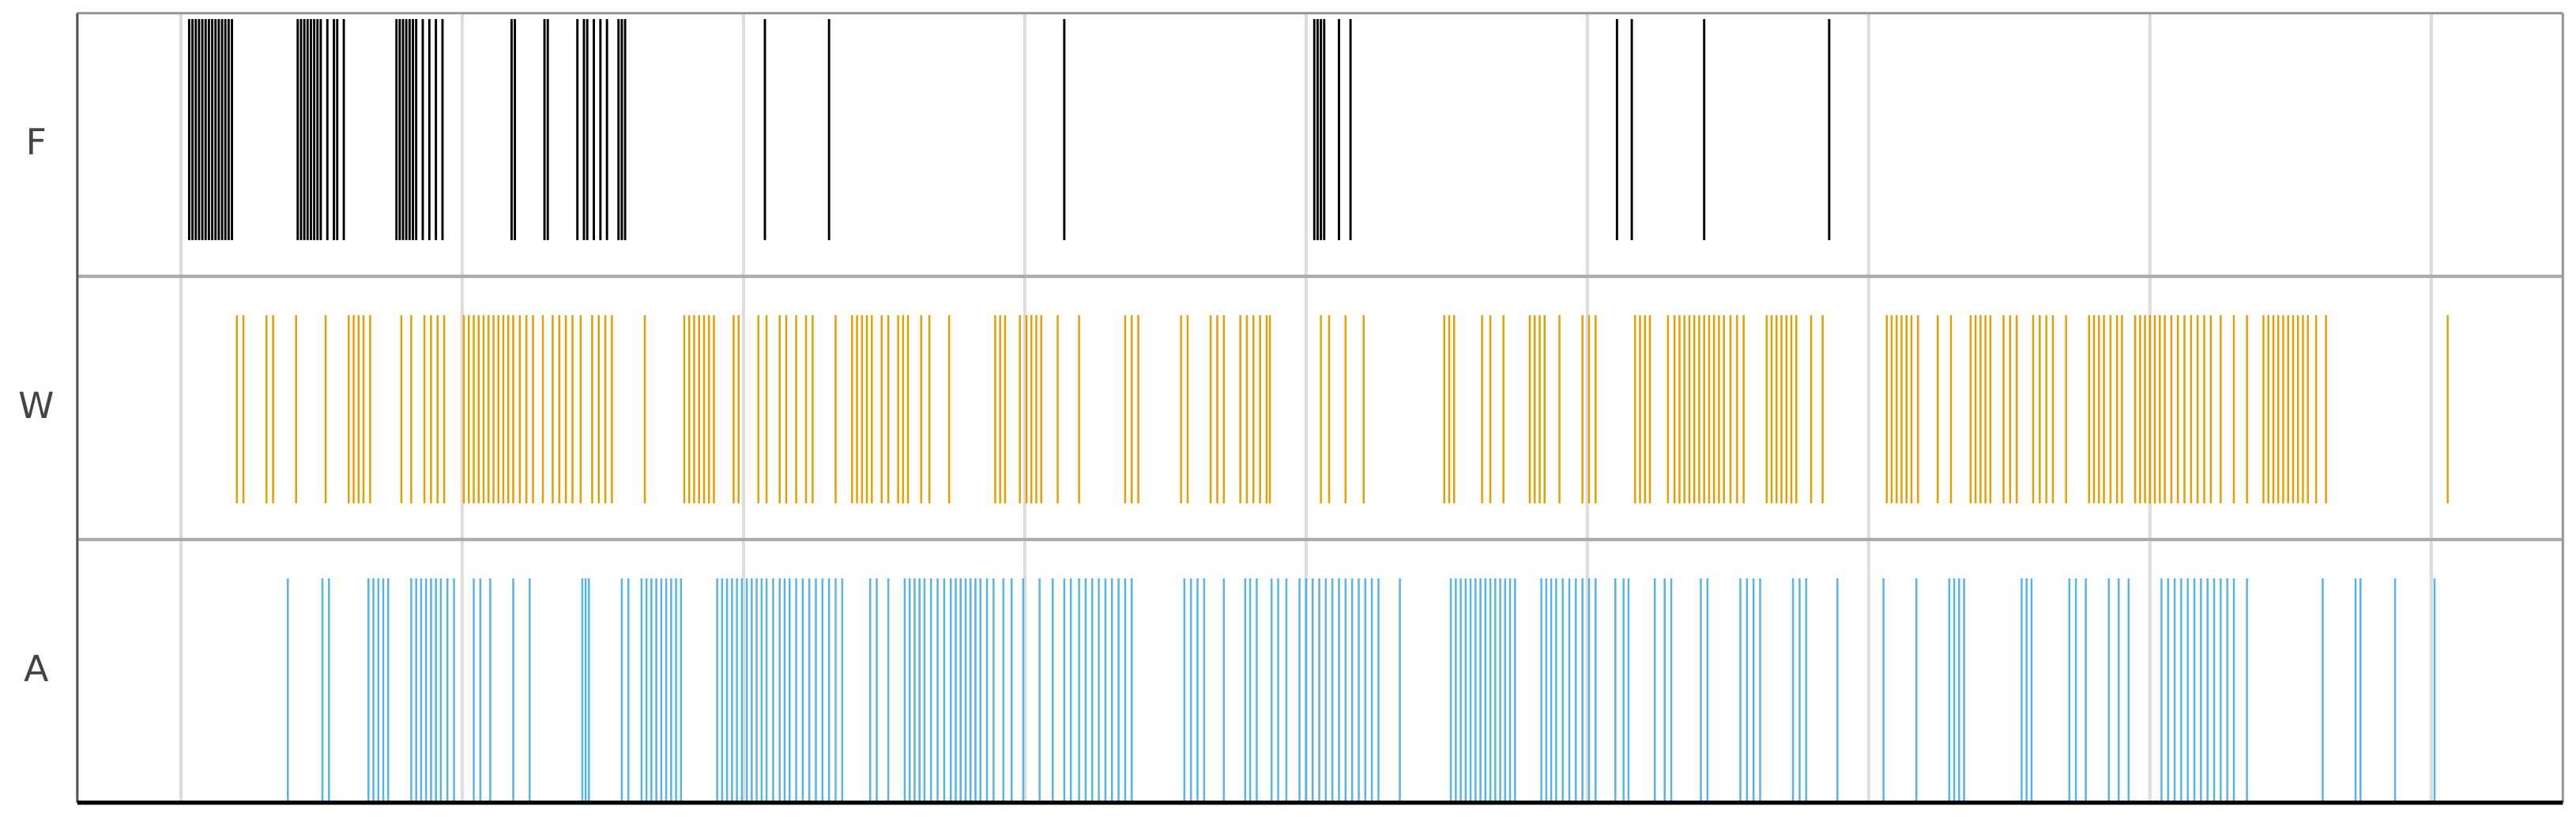 This screenshot has height=817, width=2576. Describe the element at coordinates (36, 142) in the screenshot. I see `row-label: F` at that location.